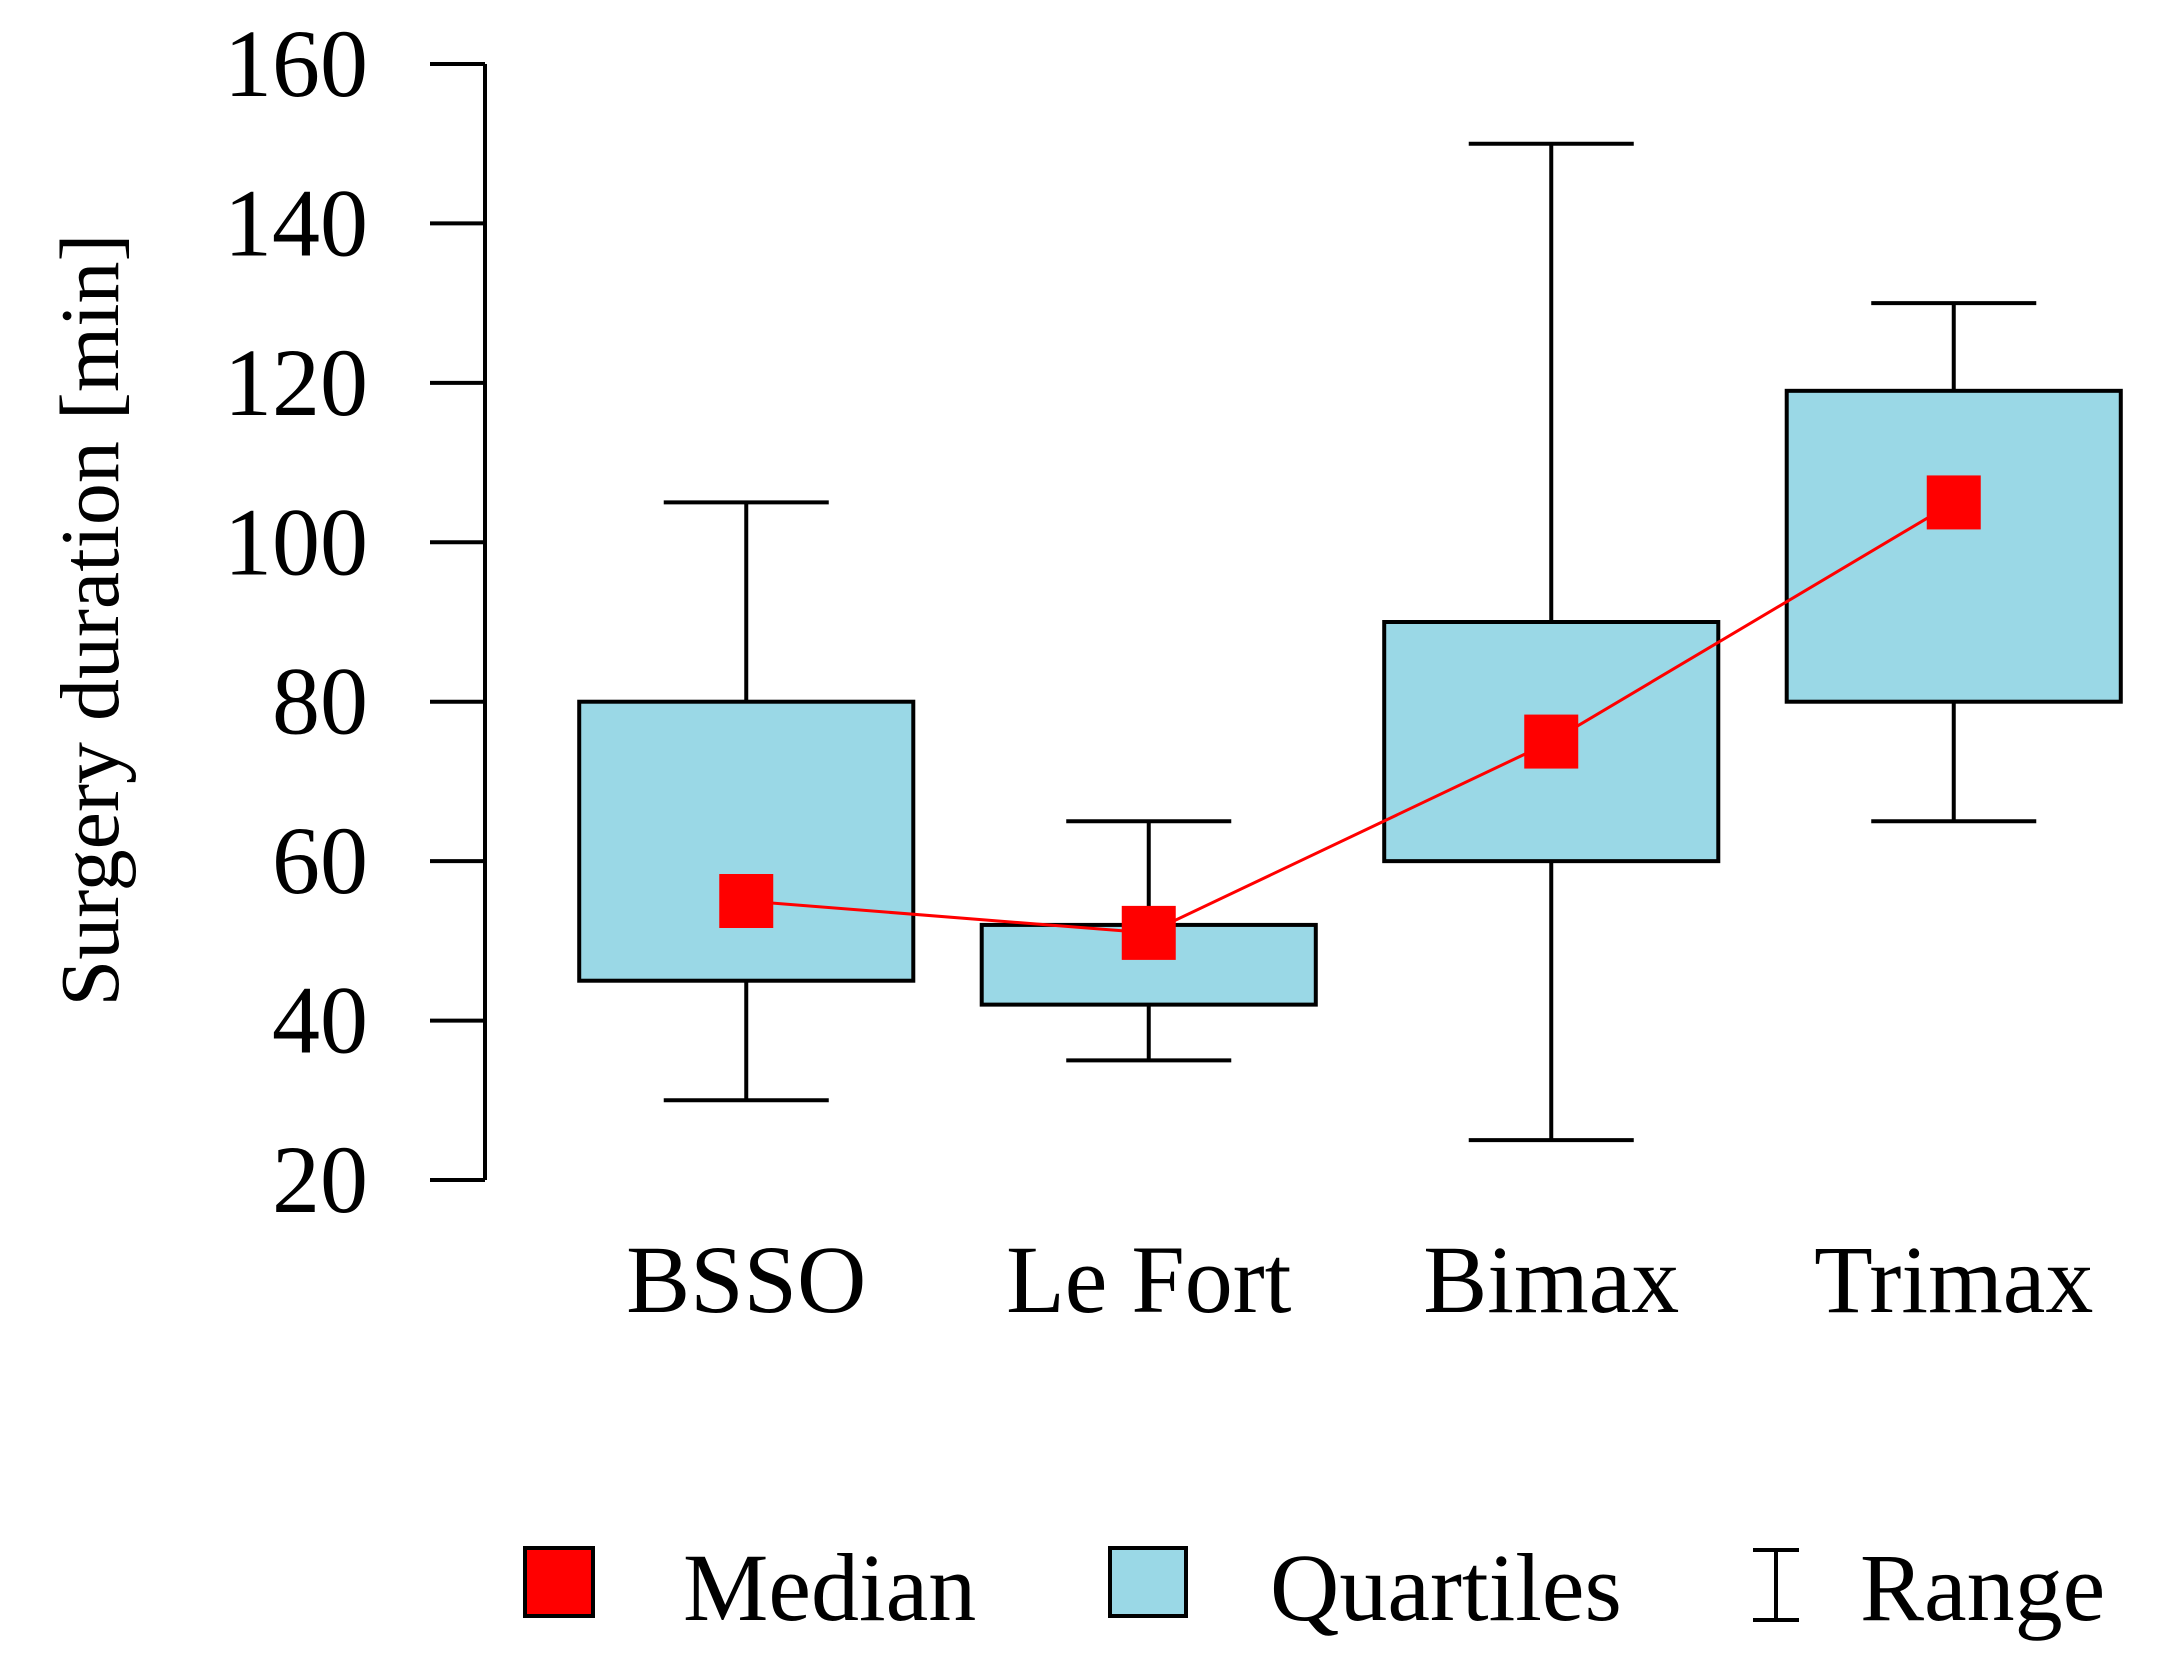  Describe the element at coordinates (1776, 1585) in the screenshot. I see `legend-range-icon` at that location.